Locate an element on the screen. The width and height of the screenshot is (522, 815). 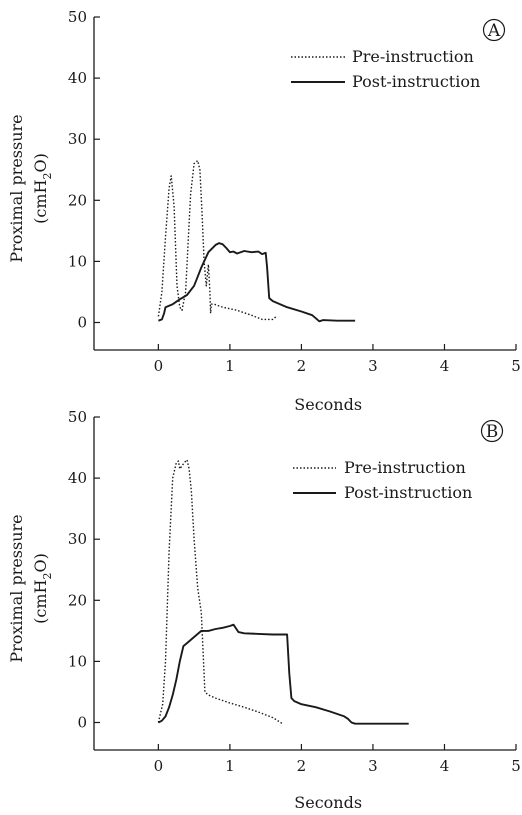
panel-letter: B is located at coordinates (492, 432).